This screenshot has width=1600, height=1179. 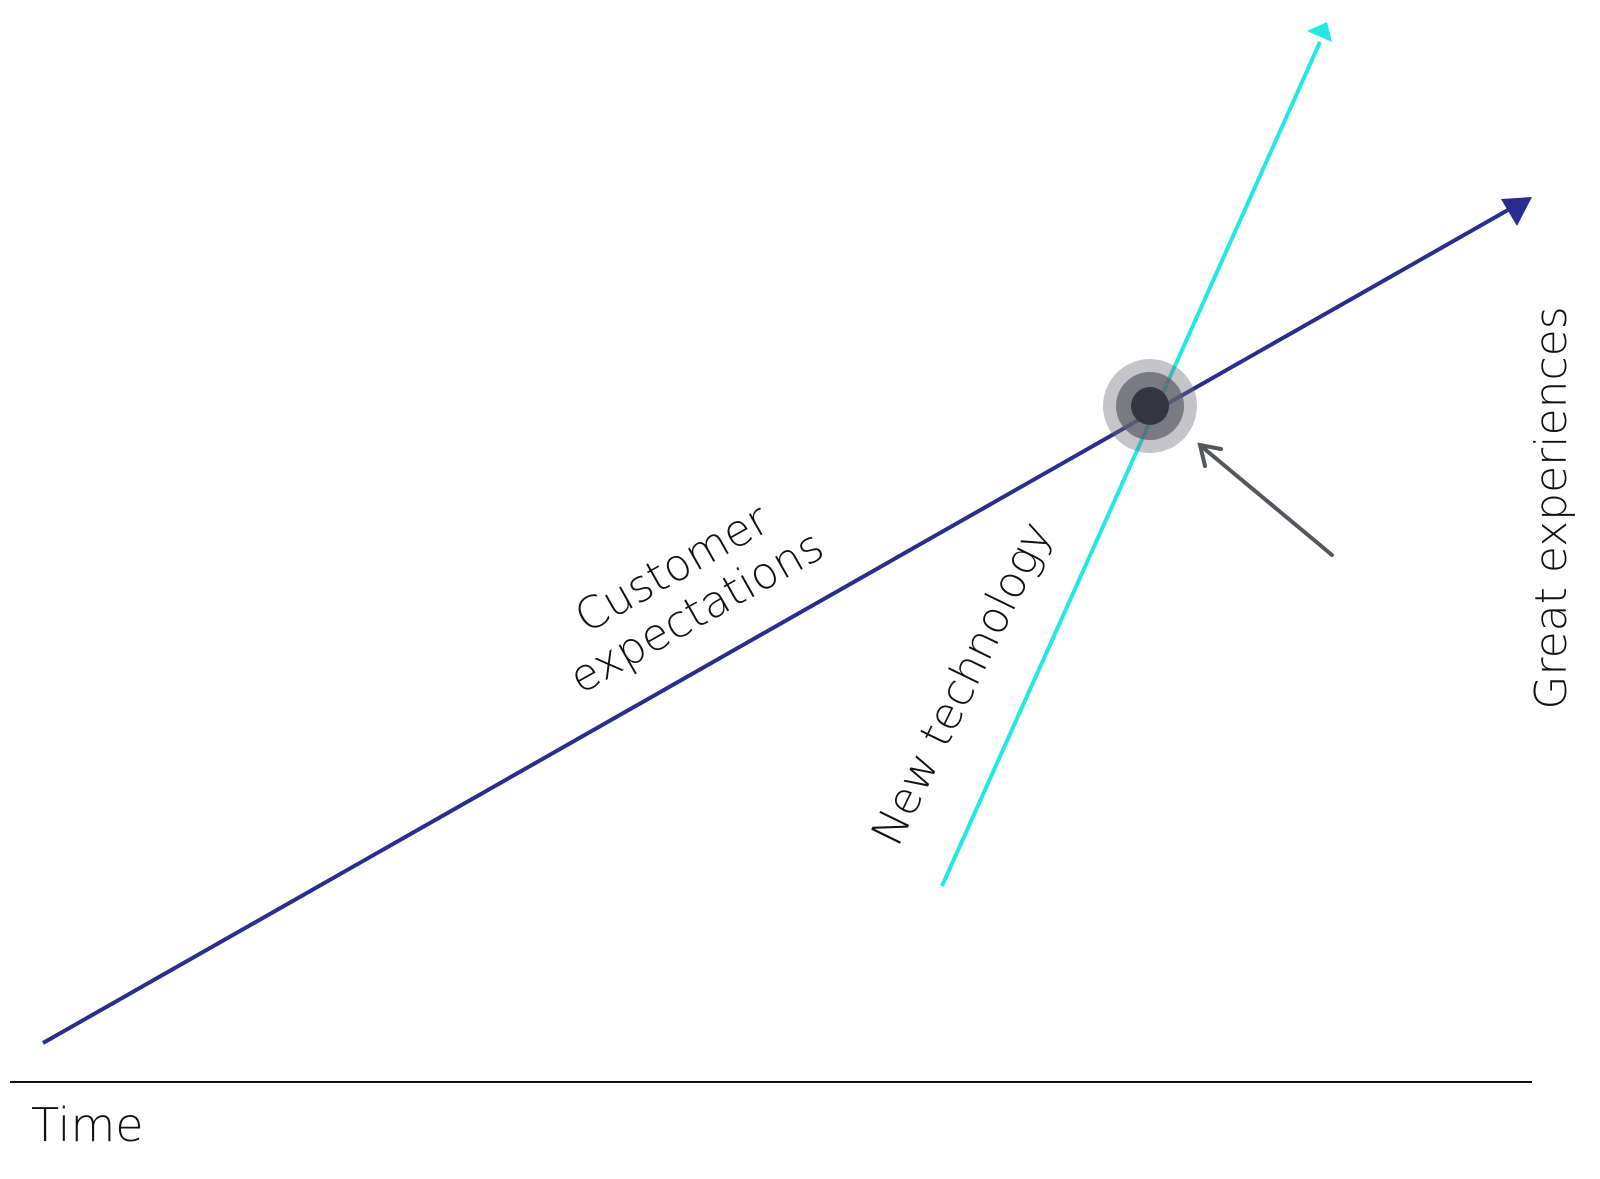 What do you see at coordinates (696, 598) in the screenshot?
I see `customer-expectations-label: Customer expectations` at bounding box center [696, 598].